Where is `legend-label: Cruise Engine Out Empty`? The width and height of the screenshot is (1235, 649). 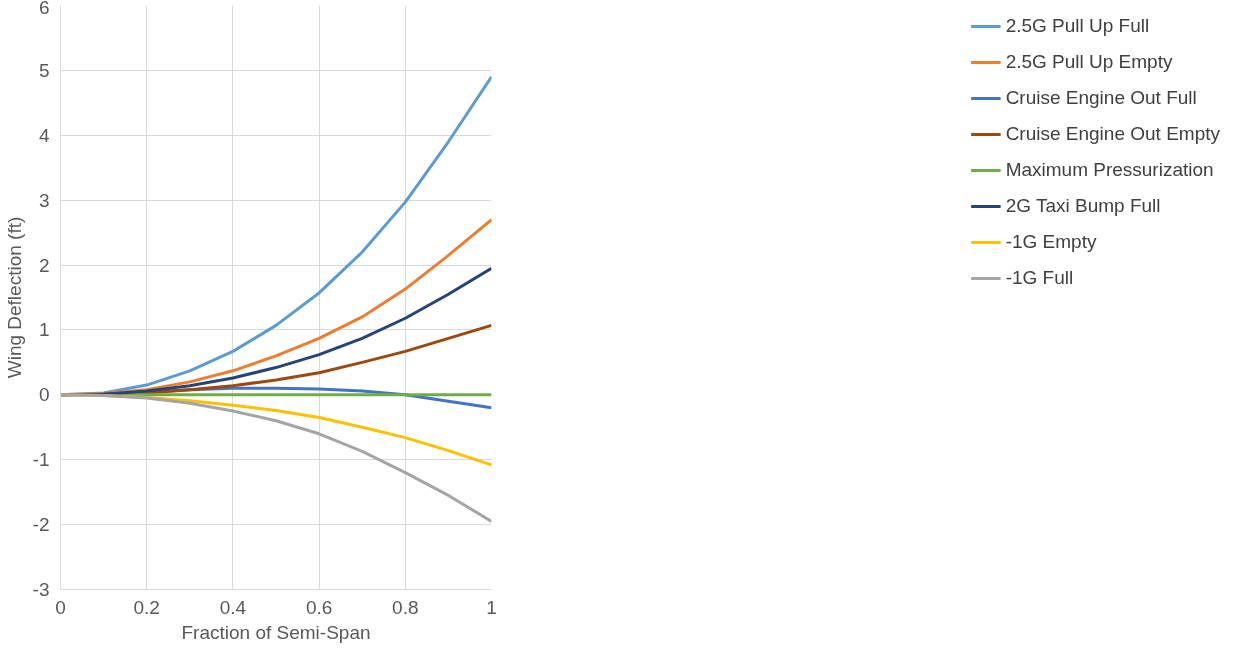 legend-label: Cruise Engine Out Empty is located at coordinates (1112, 134).